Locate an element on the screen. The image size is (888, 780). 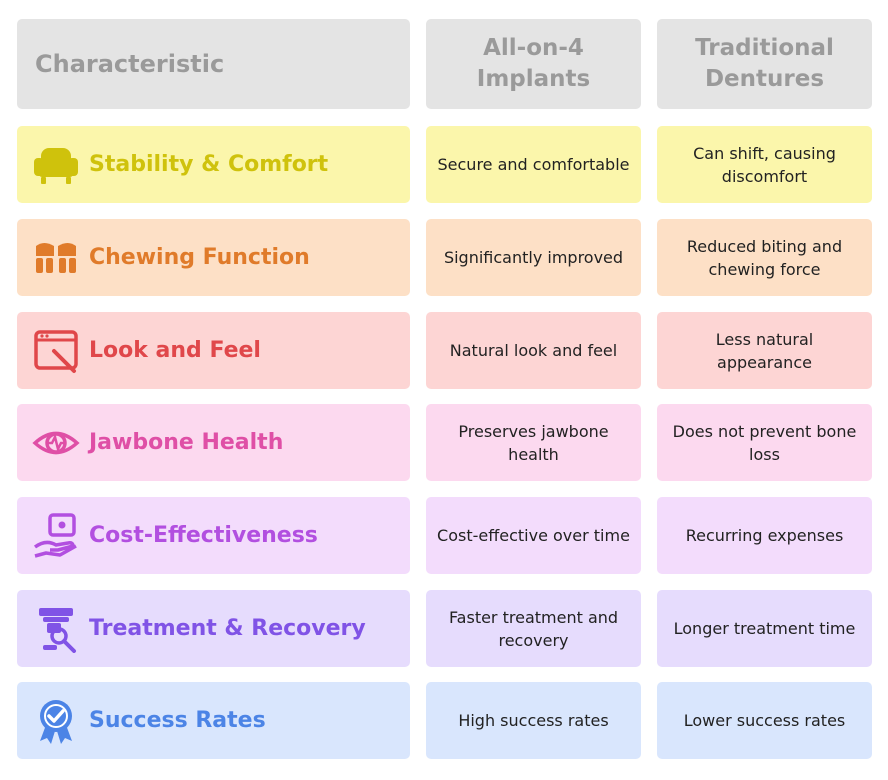
hand-money-icon is located at coordinates (56, 536).